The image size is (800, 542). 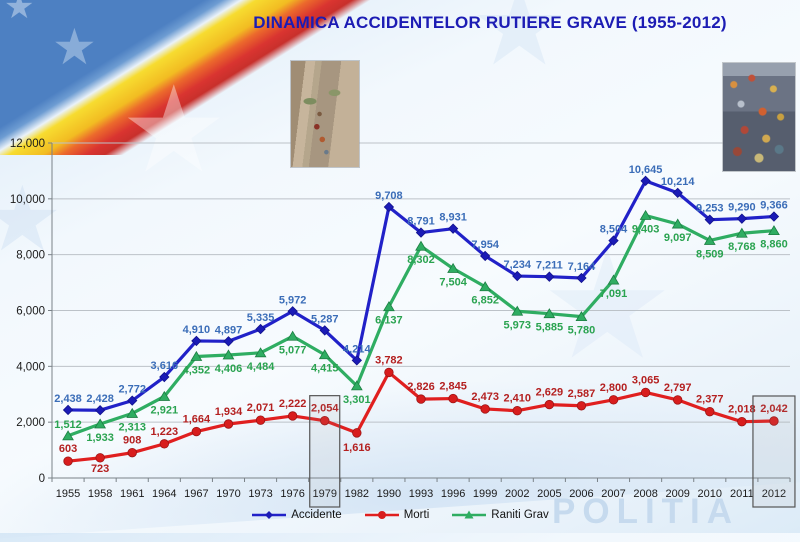 I want to click on data-label: 3,301, so click(x=357, y=400).